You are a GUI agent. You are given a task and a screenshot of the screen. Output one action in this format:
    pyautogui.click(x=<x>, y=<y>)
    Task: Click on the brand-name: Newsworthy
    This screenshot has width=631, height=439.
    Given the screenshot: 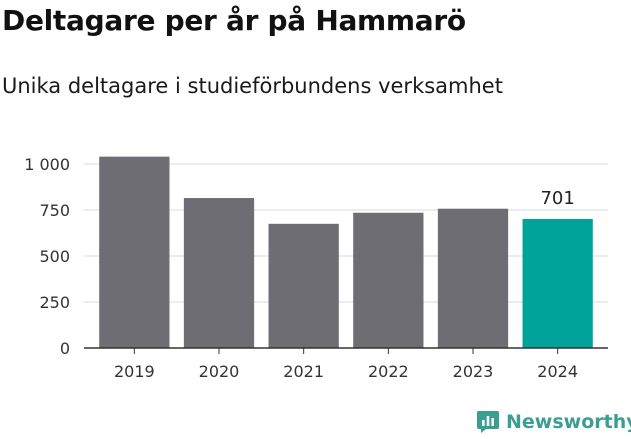 What is the action you would take?
    pyautogui.click(x=568, y=422)
    